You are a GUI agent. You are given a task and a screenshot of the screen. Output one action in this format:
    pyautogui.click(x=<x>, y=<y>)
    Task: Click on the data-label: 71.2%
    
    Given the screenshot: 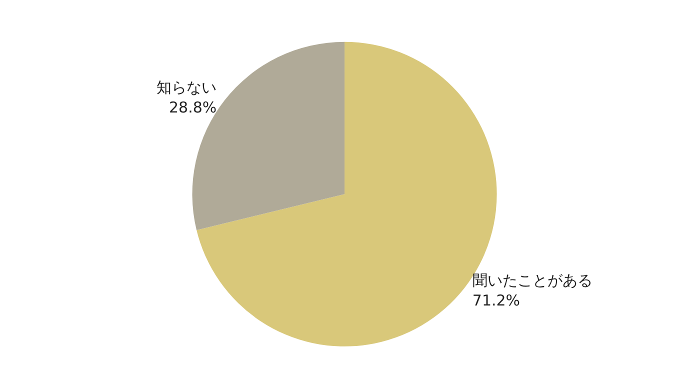 What is the action you would take?
    pyautogui.click(x=496, y=301)
    